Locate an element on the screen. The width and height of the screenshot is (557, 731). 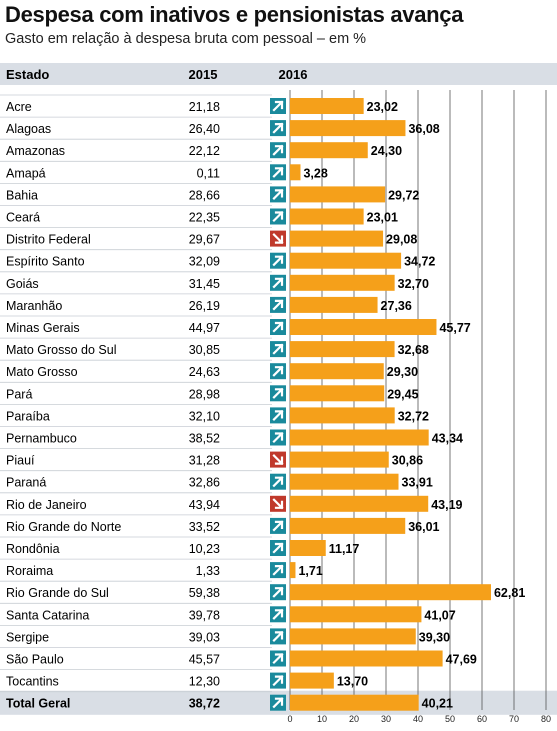
value-2016: 47,69 is located at coordinates (461, 660).